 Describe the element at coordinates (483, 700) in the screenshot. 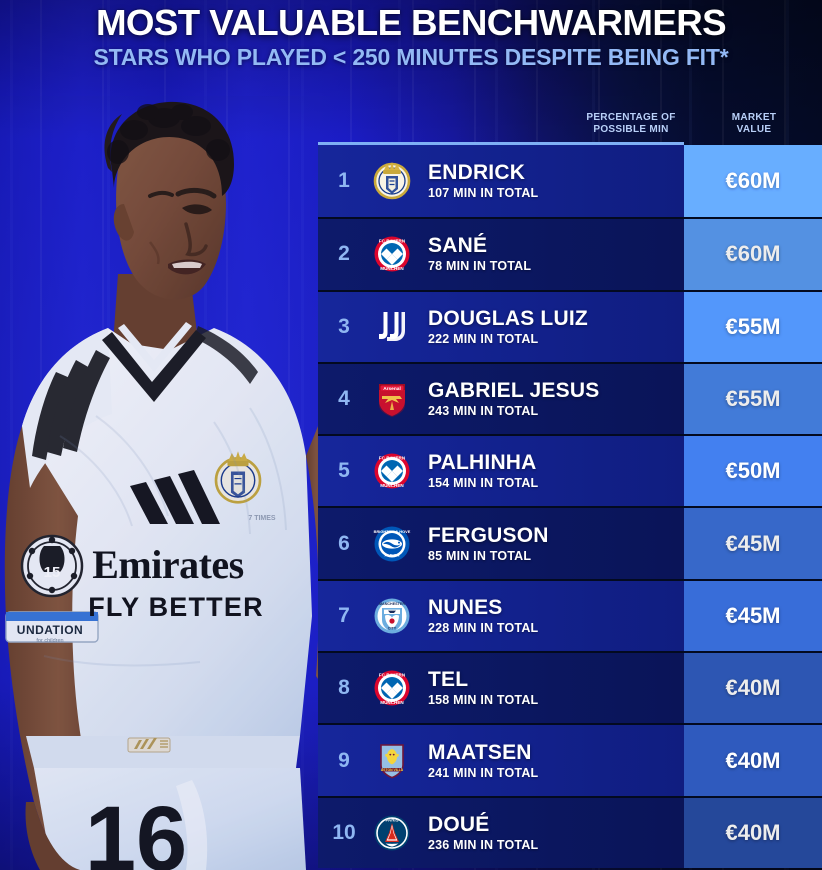

I see `player-minutes: 158 MIN IN TOTAL` at that location.